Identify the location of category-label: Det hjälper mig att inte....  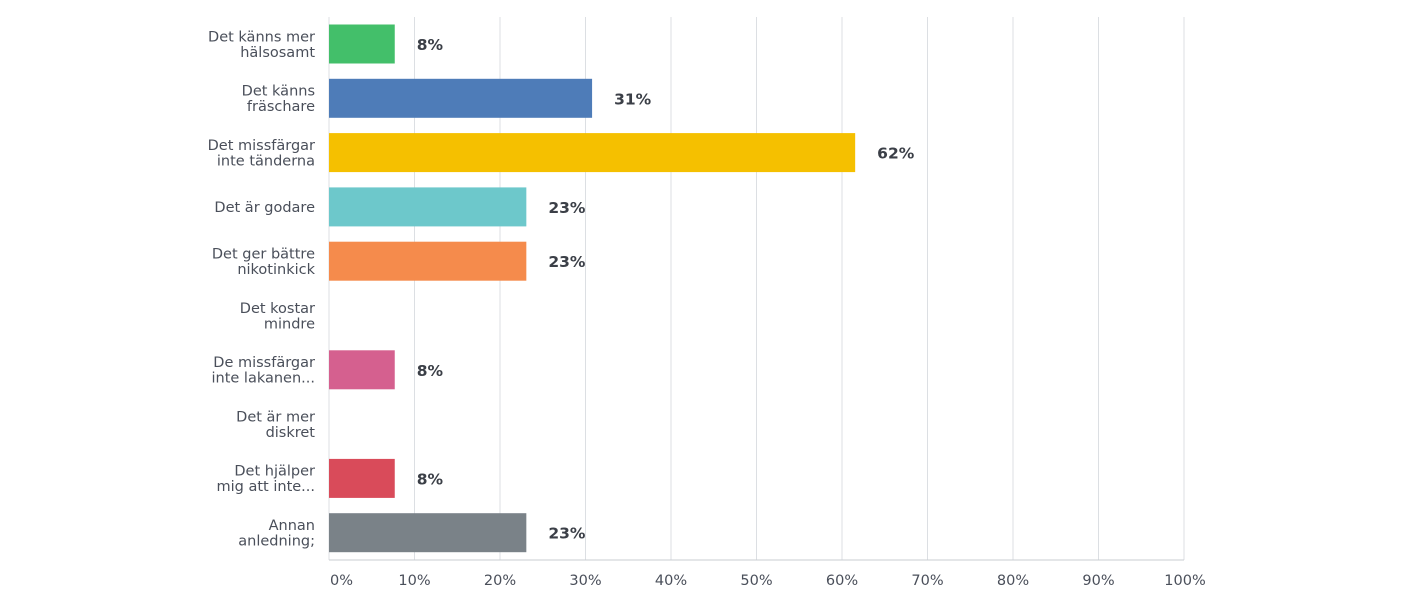
(266, 480).